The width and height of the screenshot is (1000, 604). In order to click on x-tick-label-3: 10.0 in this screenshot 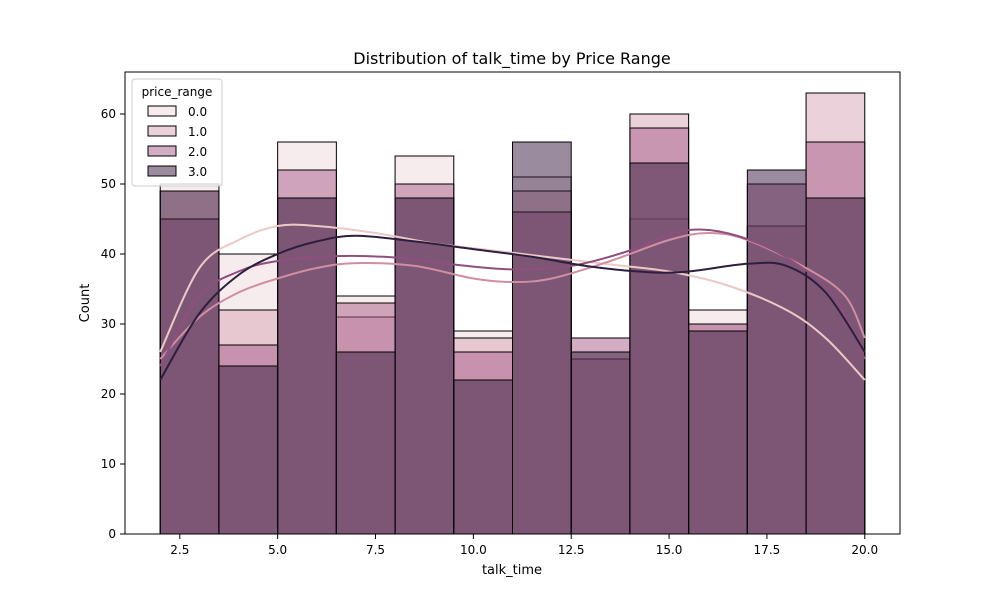, I will do `click(473, 550)`.